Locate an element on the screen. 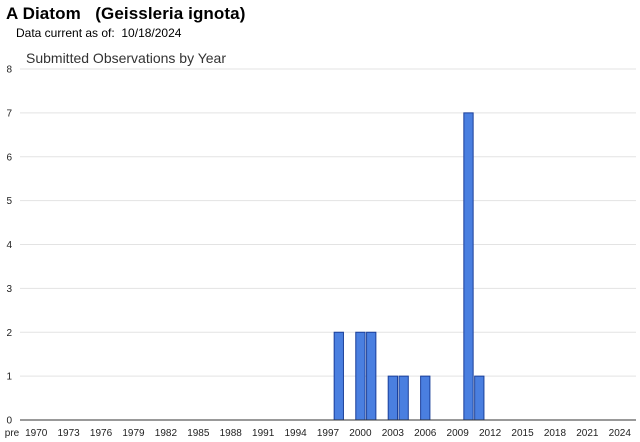 The image size is (640, 442). bar-2010 is located at coordinates (468, 266).